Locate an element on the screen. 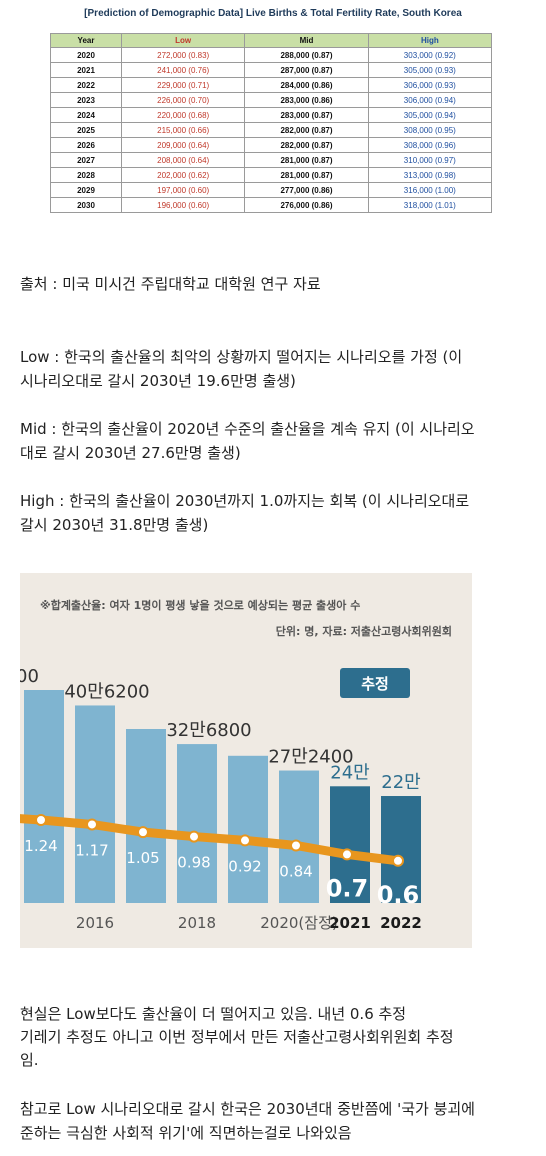  cell-high: 313,000 (0.98) is located at coordinates (430, 175).